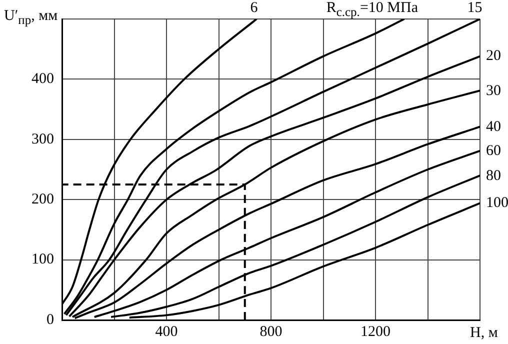 This screenshot has height=344, width=508. Describe the element at coordinates (493, 127) in the screenshot. I see `series-label: 40` at that location.